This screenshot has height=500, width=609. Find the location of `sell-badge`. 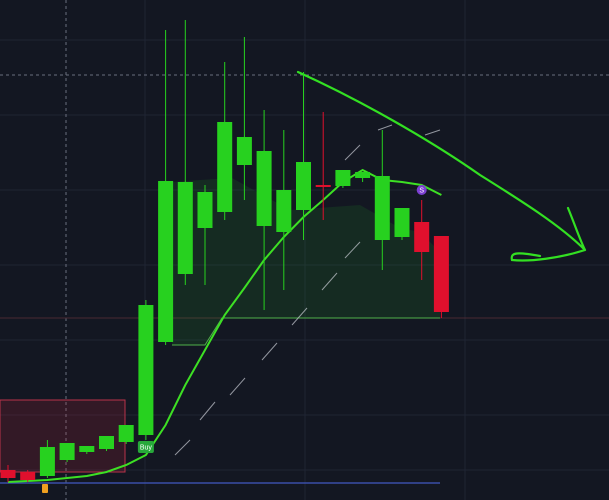

sell-badge is located at coordinates (421, 190).